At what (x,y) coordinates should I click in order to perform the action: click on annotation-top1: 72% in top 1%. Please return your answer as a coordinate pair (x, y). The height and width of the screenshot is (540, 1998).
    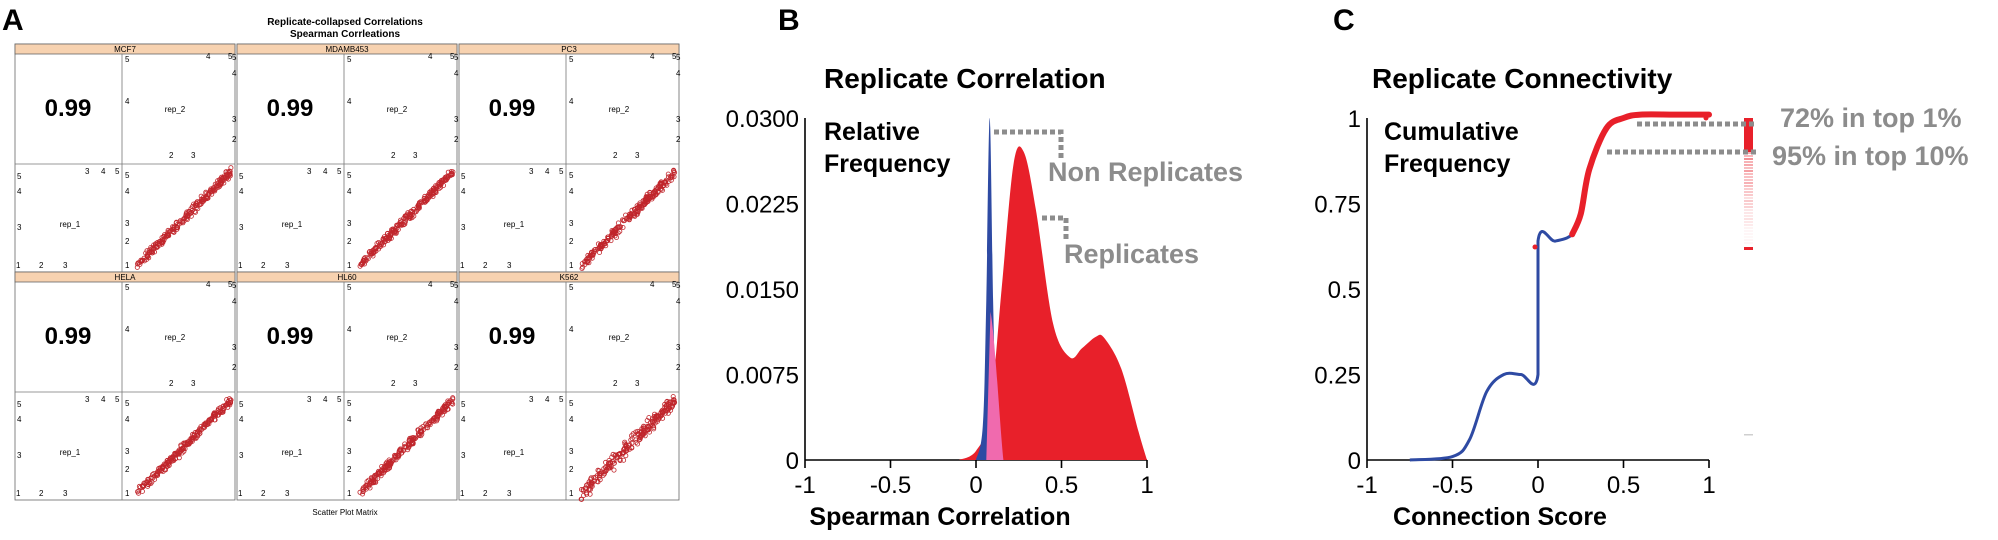
    Looking at the image, I should click on (1871, 118).